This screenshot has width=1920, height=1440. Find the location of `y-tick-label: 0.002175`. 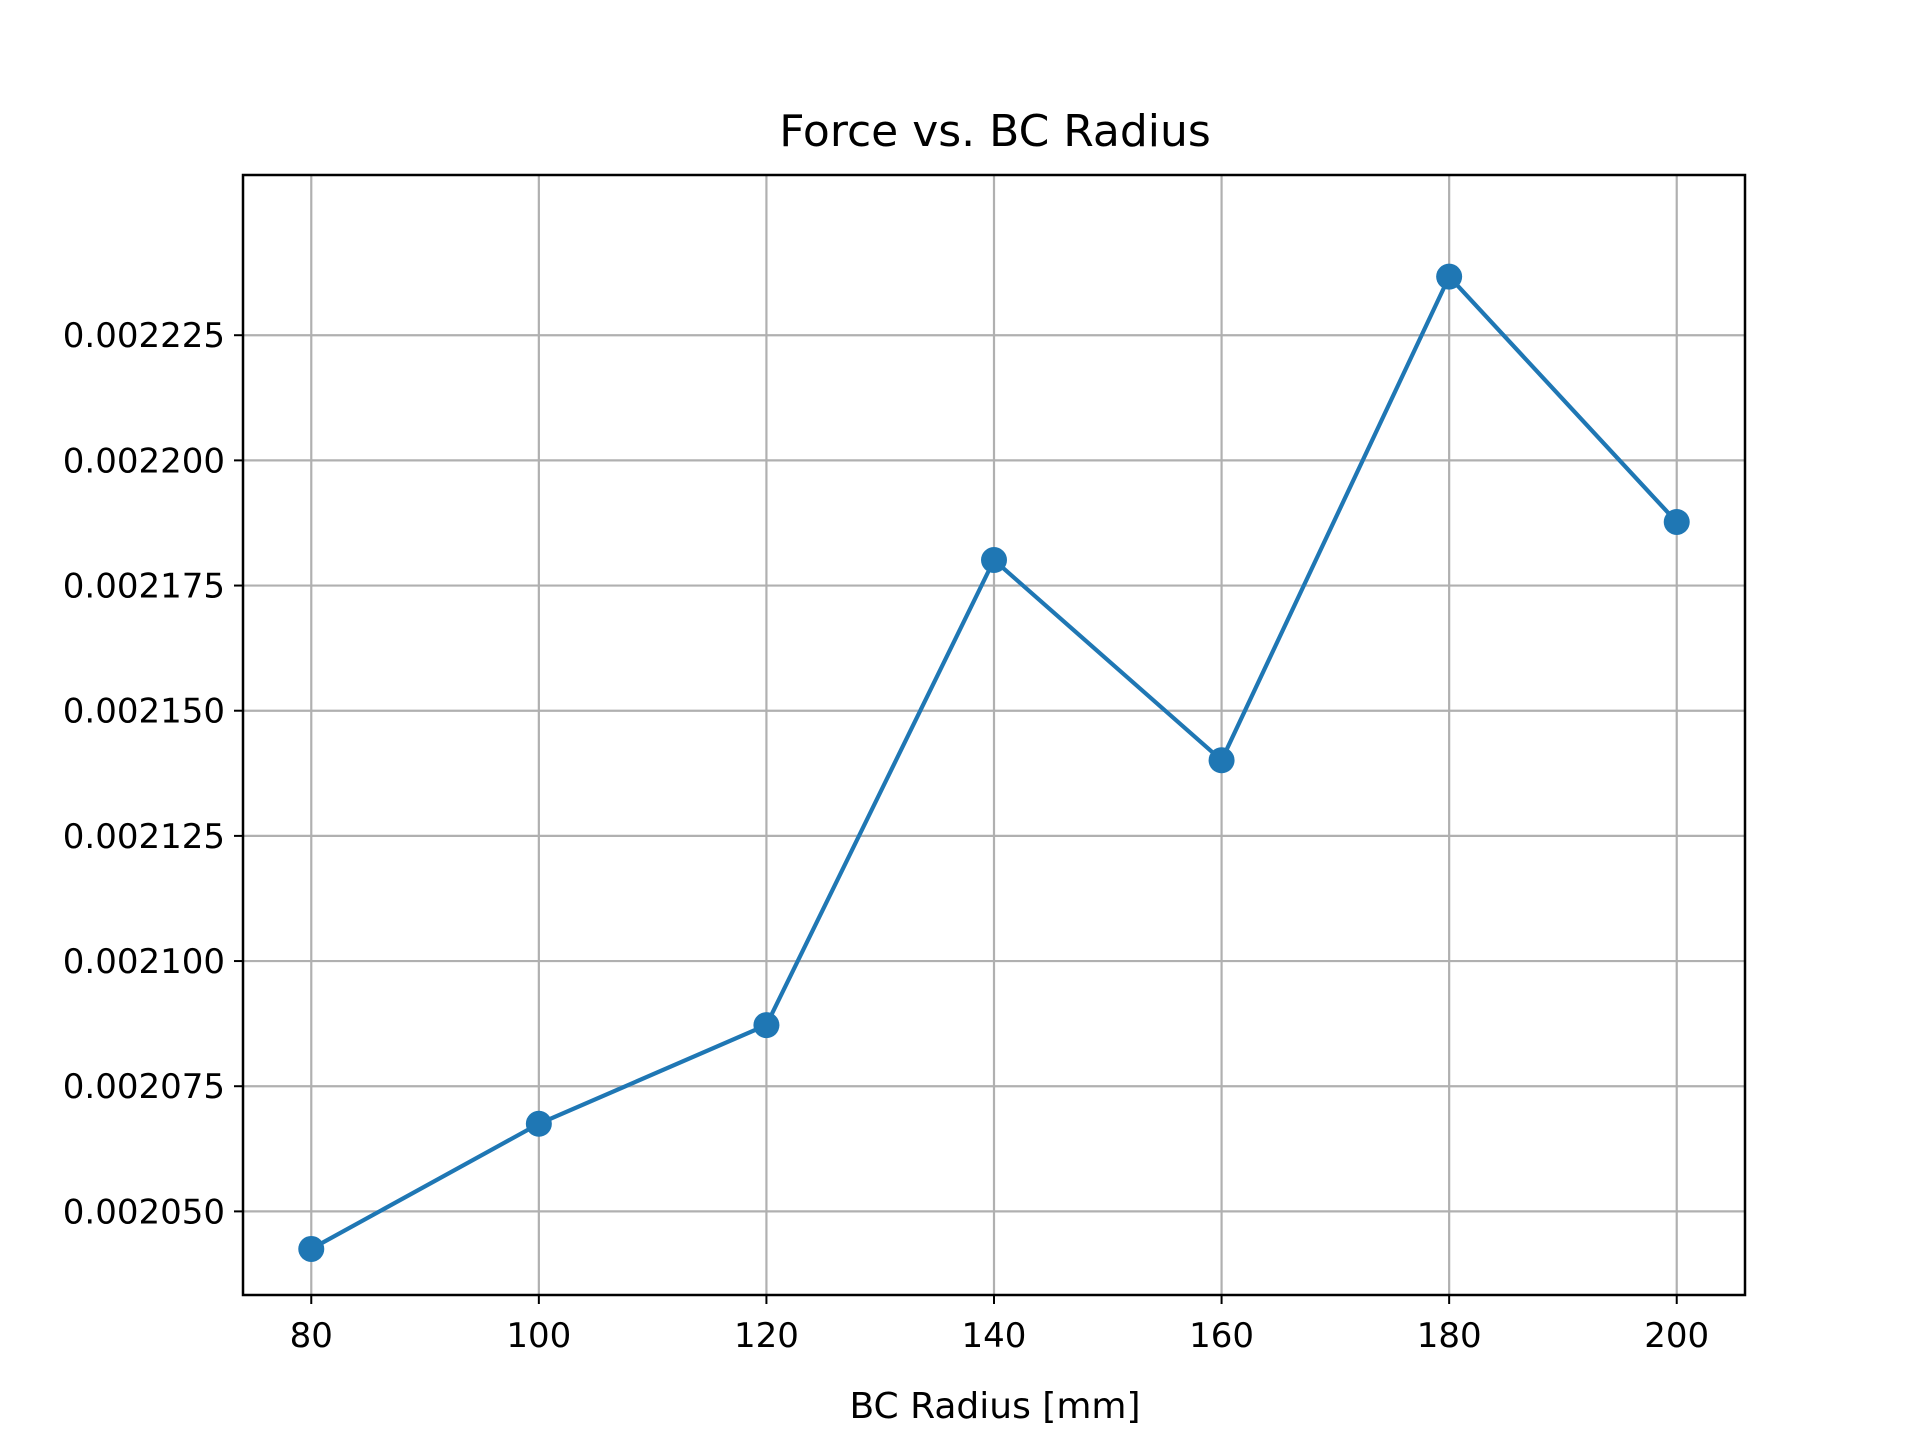

y-tick-label: 0.002175 is located at coordinates (144, 587).